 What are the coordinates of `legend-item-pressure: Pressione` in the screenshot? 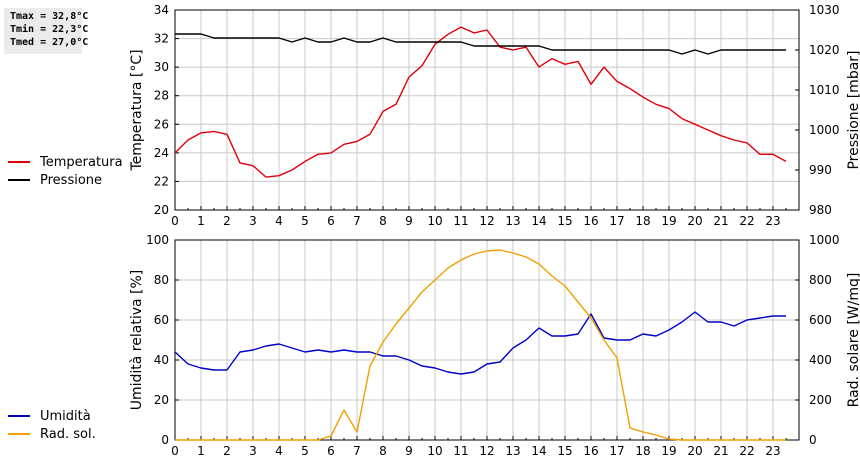 It's located at (65, 180).